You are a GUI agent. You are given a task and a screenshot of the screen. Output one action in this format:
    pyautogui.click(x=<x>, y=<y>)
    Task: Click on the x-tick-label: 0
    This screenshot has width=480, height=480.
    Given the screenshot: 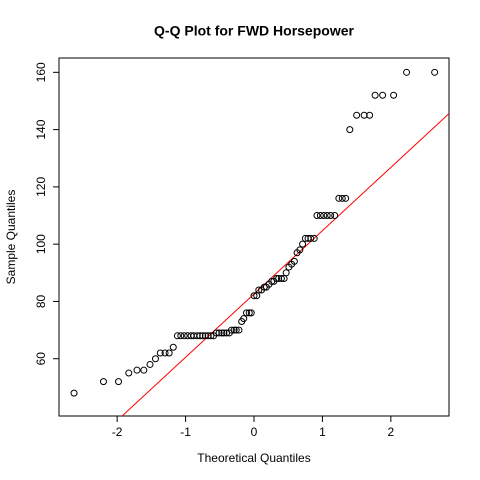 What is the action you would take?
    pyautogui.click(x=254, y=432)
    